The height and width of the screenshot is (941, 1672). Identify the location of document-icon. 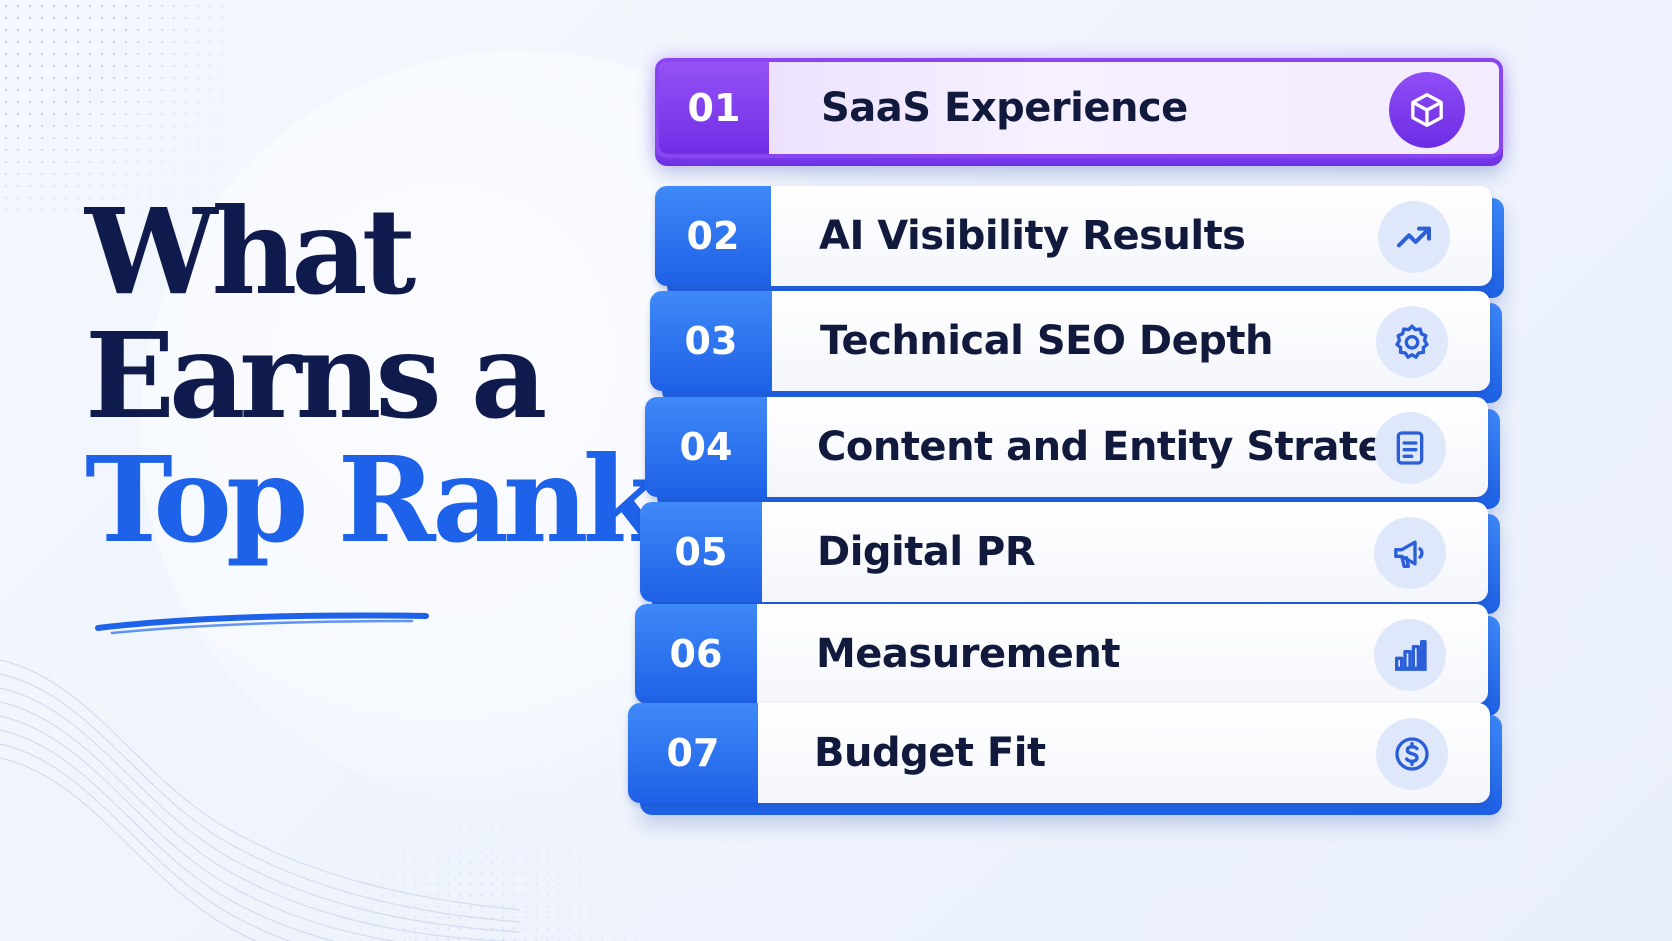
(1410, 448).